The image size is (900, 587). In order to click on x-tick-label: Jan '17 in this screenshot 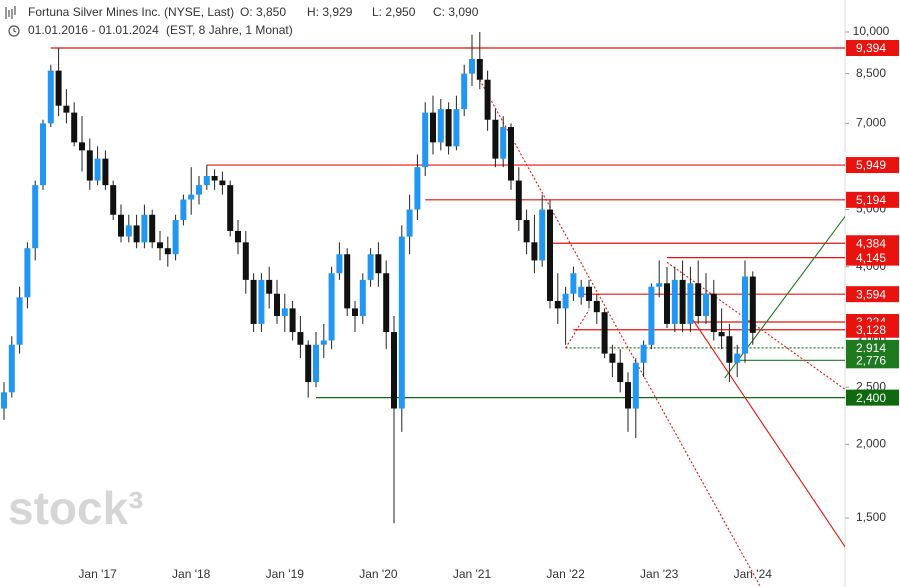, I will do `click(97, 574)`.